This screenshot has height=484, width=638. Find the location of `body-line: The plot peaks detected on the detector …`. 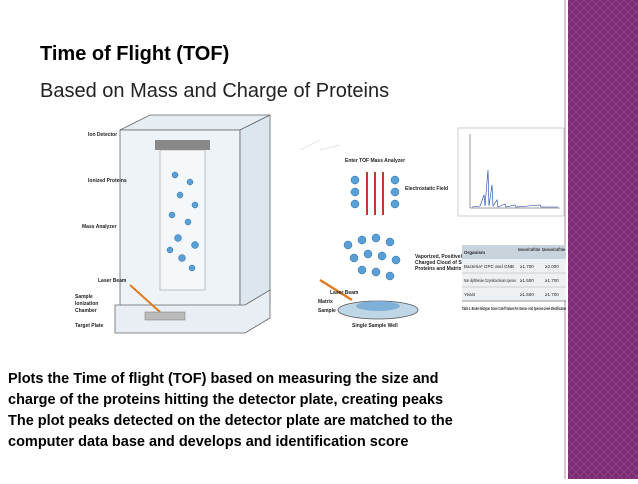

body-line: The plot peaks detected on the detector … is located at coordinates (230, 421).